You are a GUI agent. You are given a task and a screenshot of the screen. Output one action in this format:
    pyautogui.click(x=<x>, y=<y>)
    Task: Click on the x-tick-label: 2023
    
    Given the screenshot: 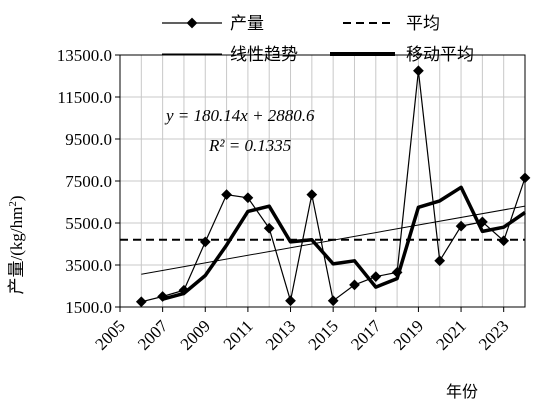 What is the action you would take?
    pyautogui.click(x=493, y=334)
    